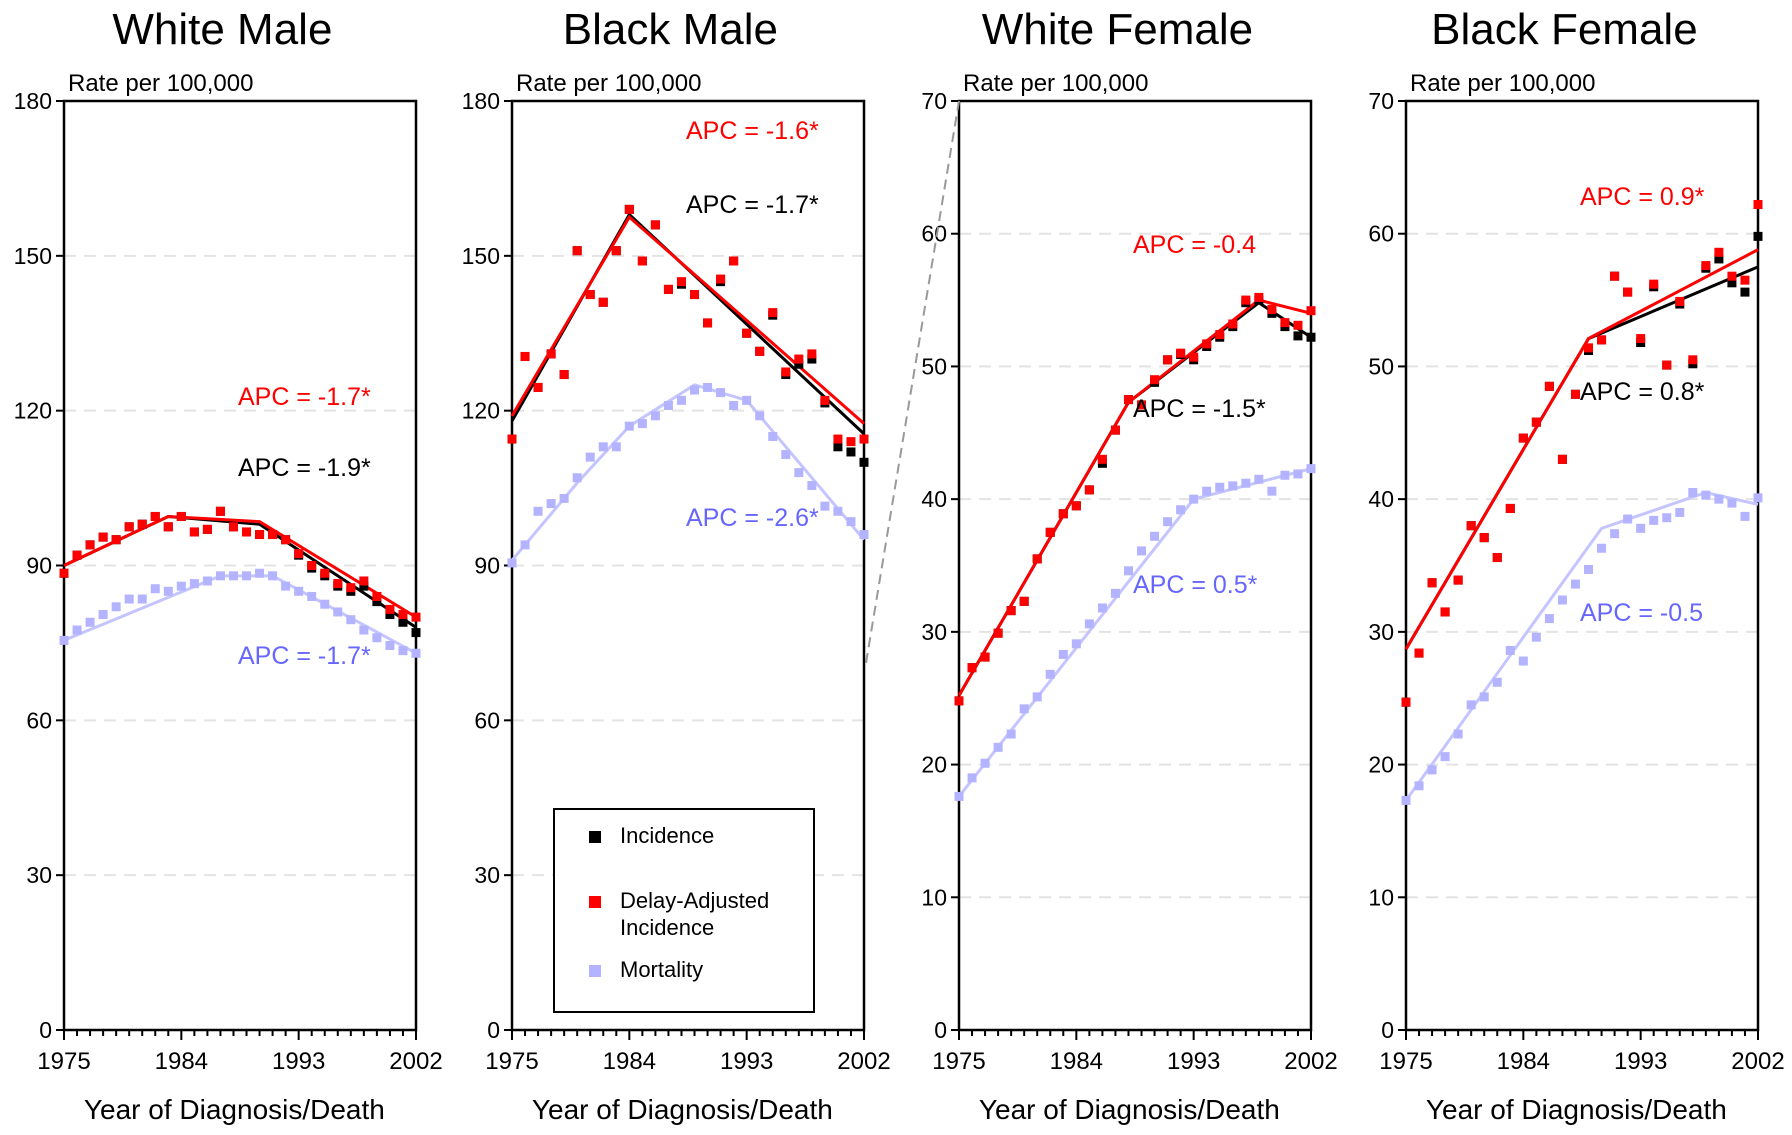 The width and height of the screenshot is (1792, 1135). Describe the element at coordinates (481, 256) in the screenshot. I see `y-tick-label: 150` at that location.